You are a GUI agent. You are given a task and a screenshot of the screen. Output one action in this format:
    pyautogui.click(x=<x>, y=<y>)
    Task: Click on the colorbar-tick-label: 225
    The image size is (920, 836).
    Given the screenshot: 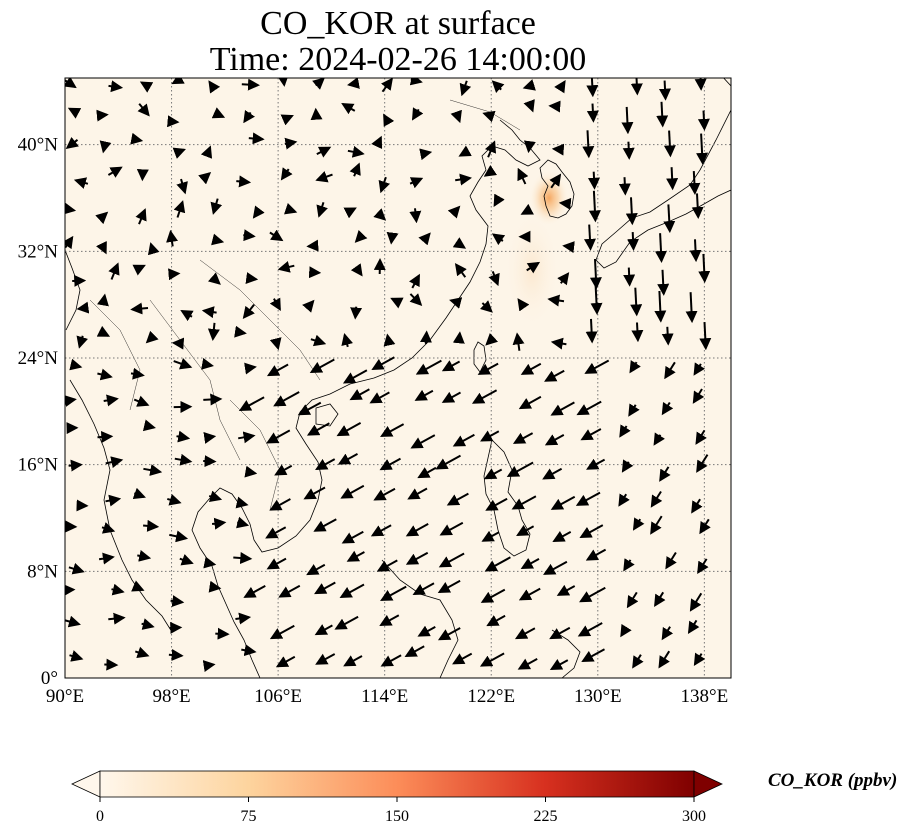 What is the action you would take?
    pyautogui.click(x=546, y=816)
    